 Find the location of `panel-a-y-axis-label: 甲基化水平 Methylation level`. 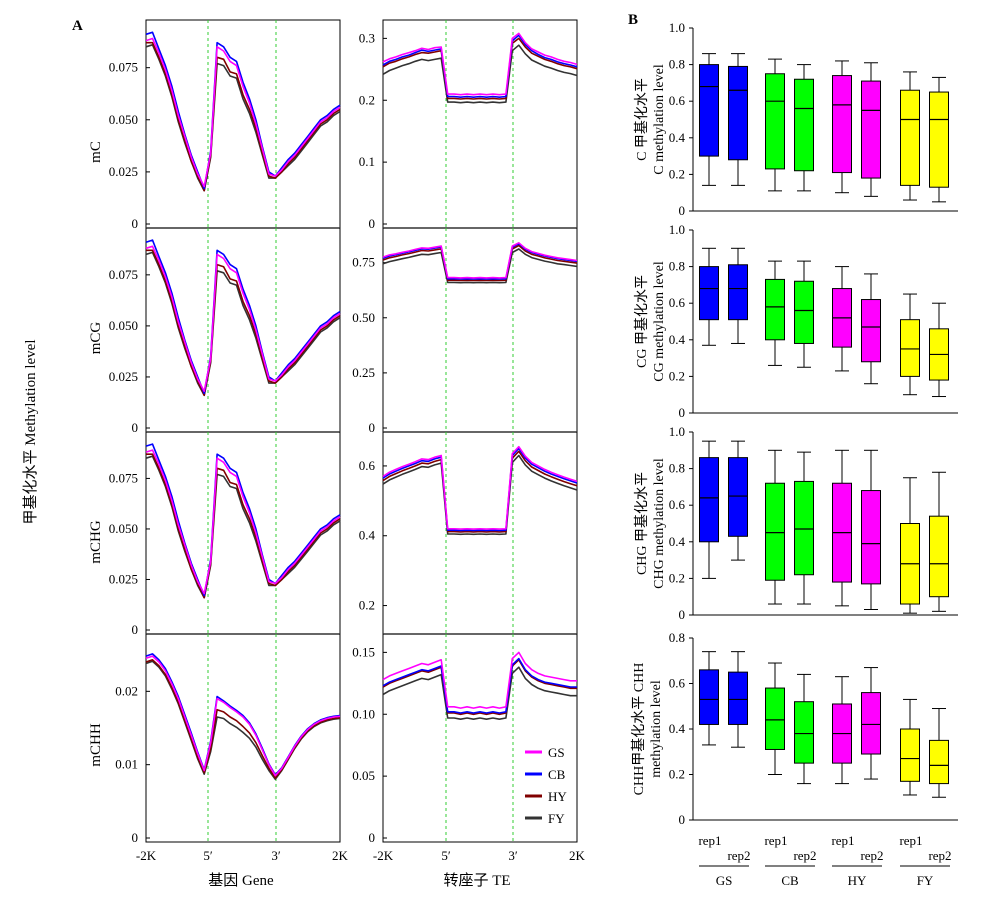

panel-a-y-axis-label: 甲基化水平 Methylation level is located at coordinates (30, 432).